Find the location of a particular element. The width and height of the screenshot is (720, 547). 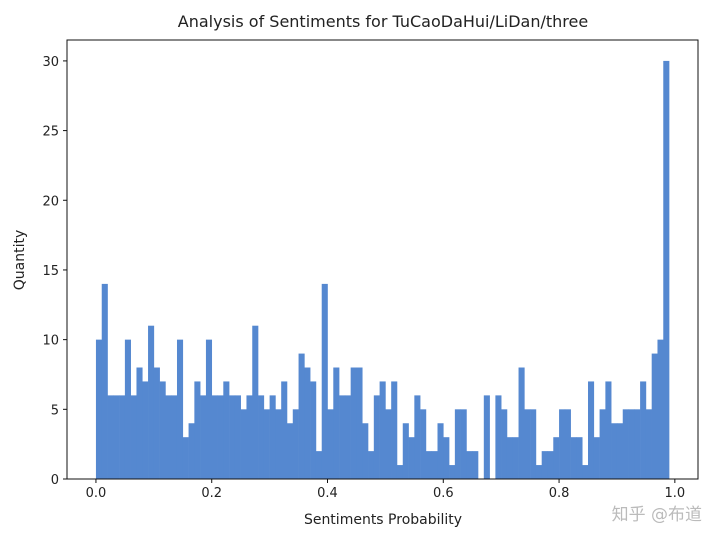

y-tick-label: 15 is located at coordinates (50, 271).